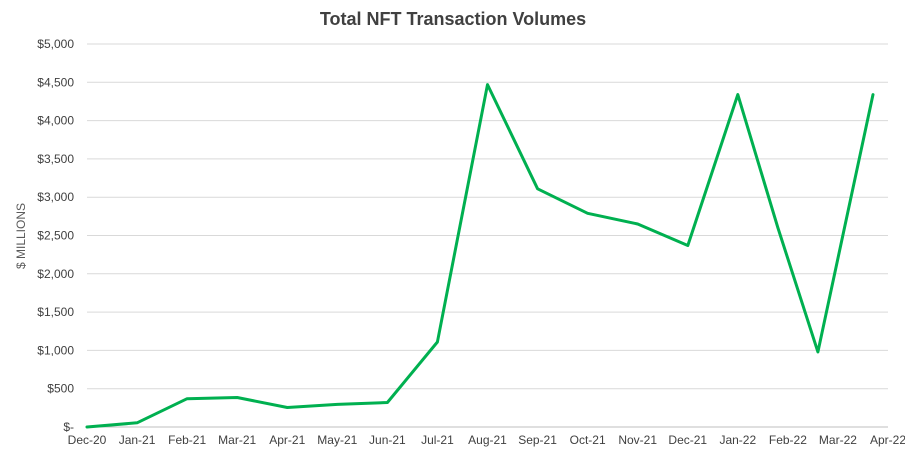 The height and width of the screenshot is (463, 905). What do you see at coordinates (588, 440) in the screenshot?
I see `x-tick-label: Oct-21` at bounding box center [588, 440].